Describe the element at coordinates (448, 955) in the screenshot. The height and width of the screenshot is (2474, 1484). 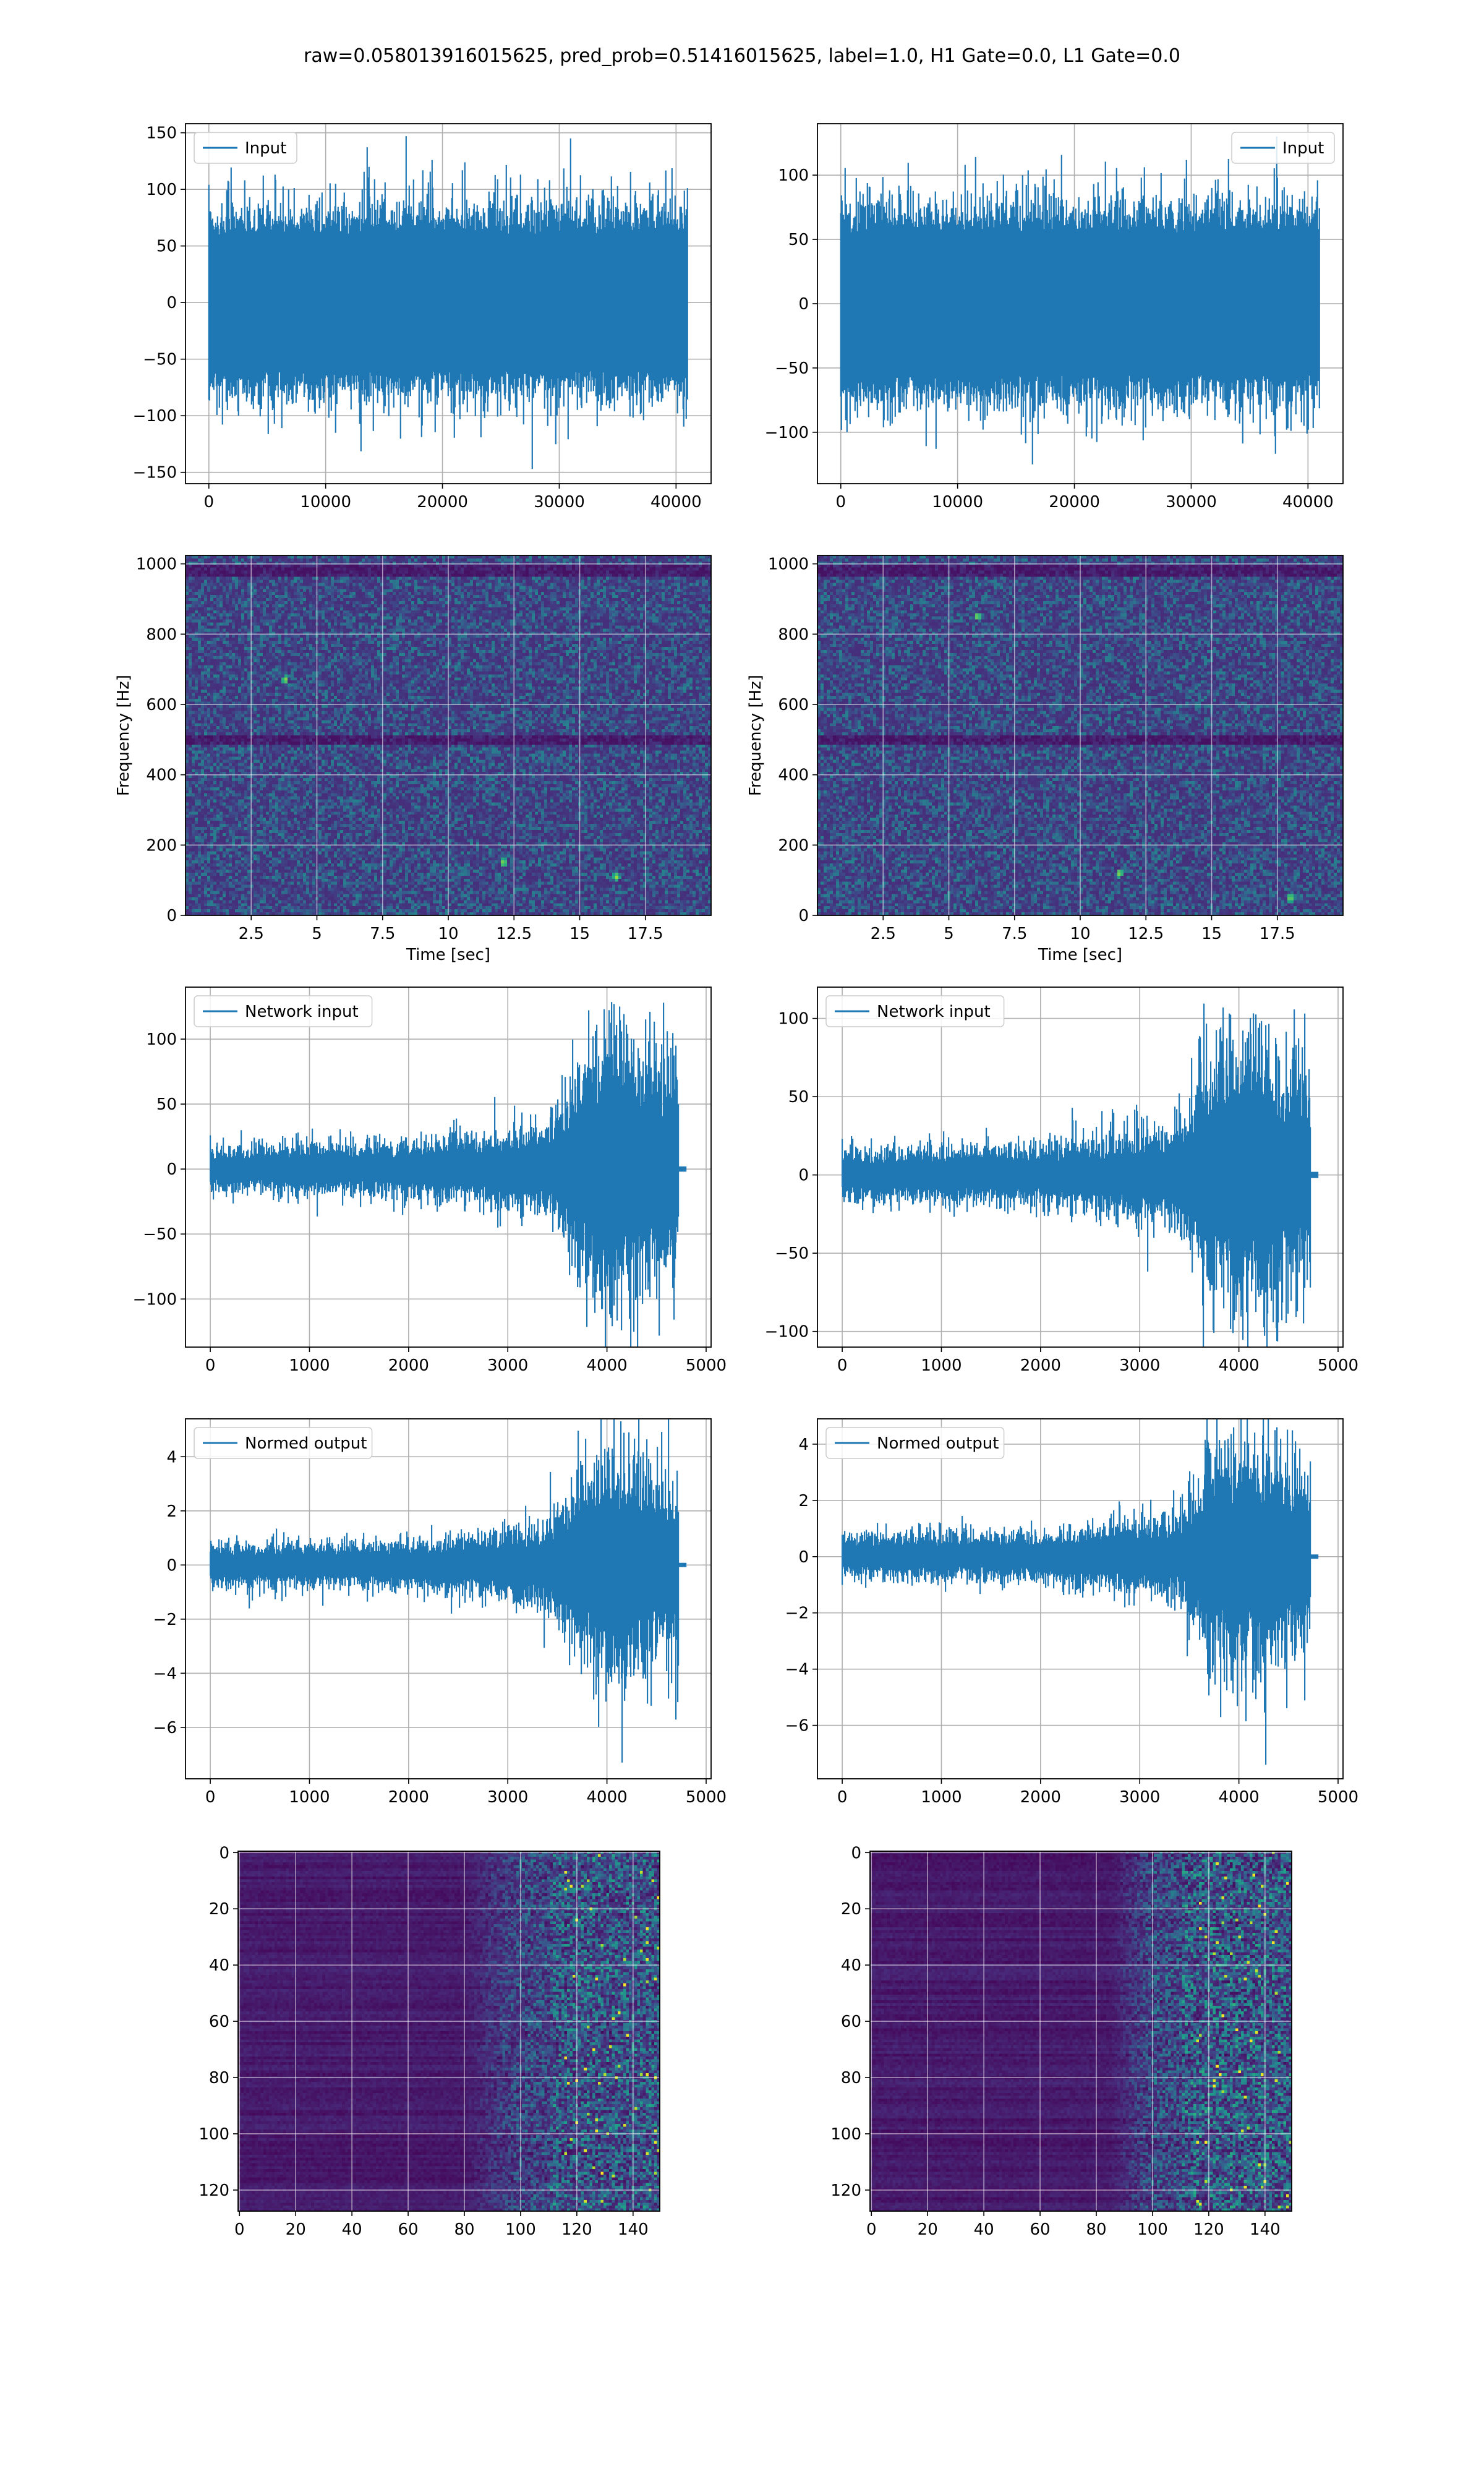
I see `x-axis-label: Time [sec]` at that location.